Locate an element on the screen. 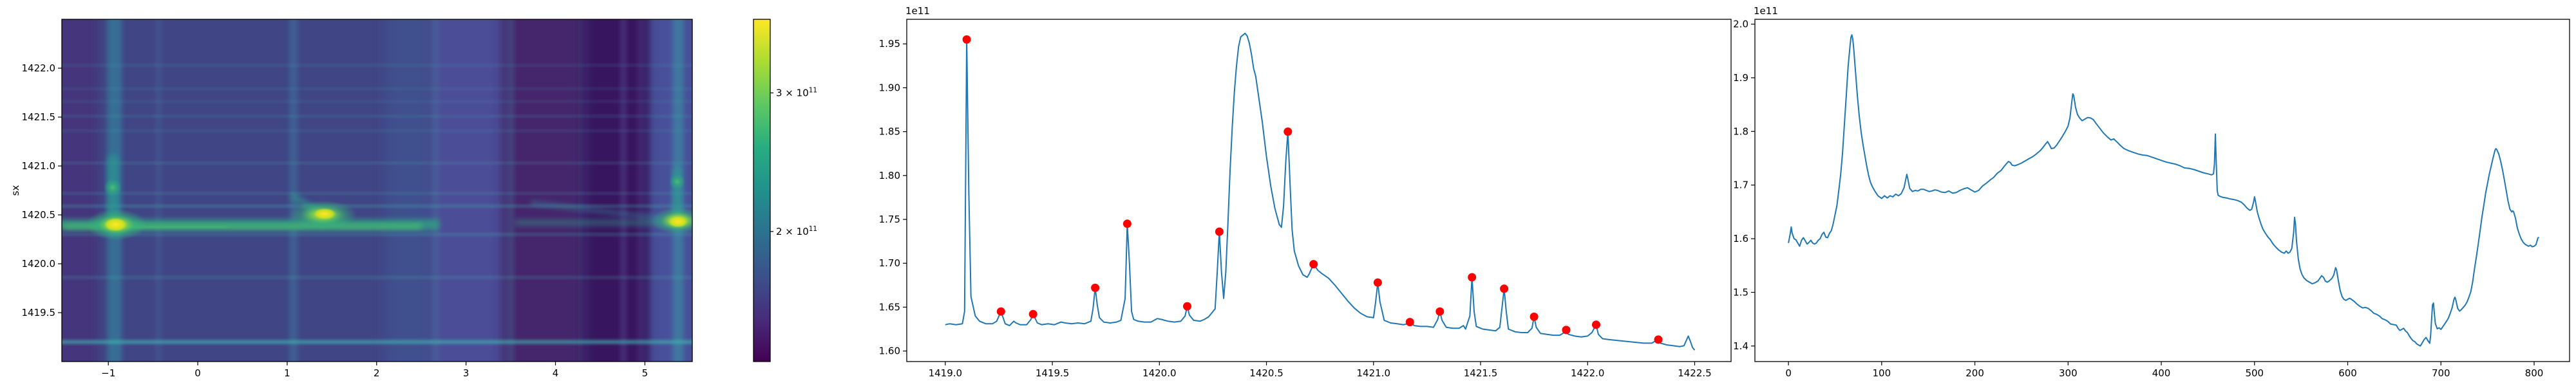  svg-text: 4 is located at coordinates (556, 373).